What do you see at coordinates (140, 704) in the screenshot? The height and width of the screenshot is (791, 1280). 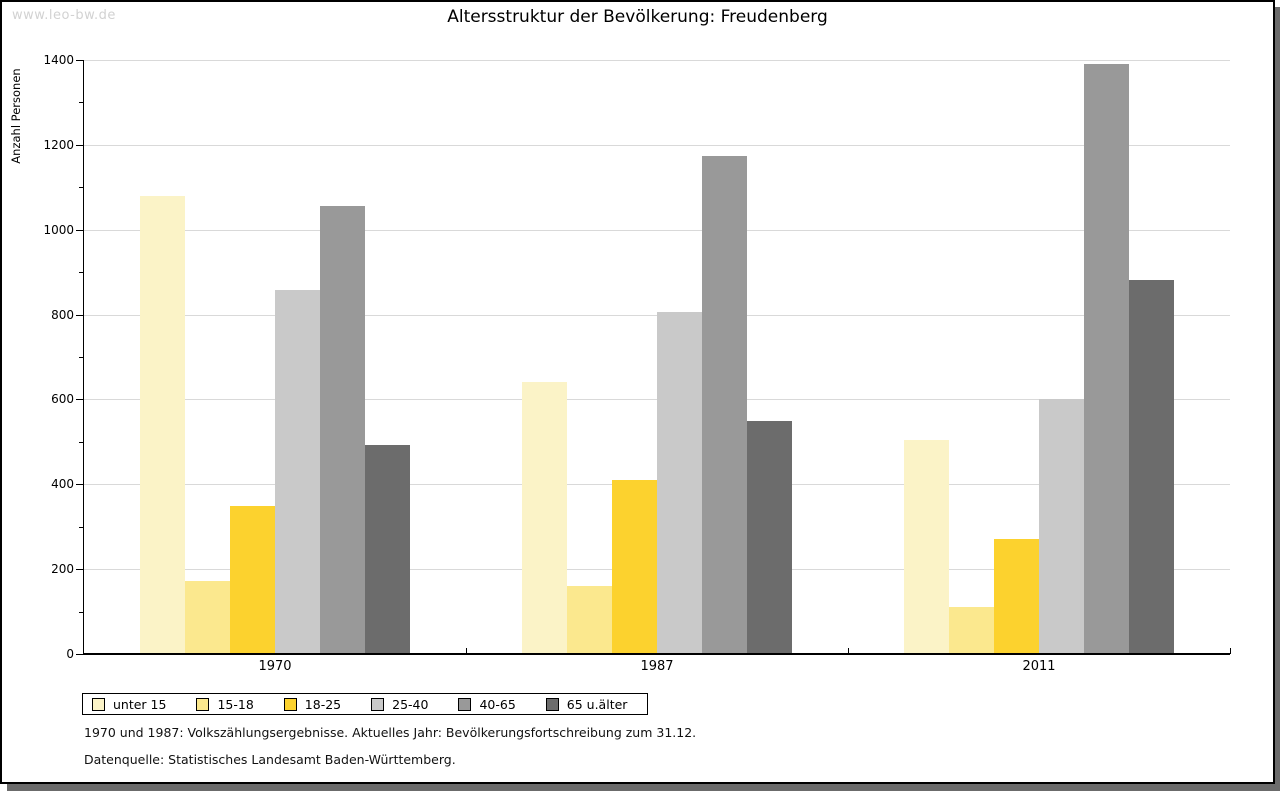 I see `legend-label-unter 15: unter 15` at bounding box center [140, 704].